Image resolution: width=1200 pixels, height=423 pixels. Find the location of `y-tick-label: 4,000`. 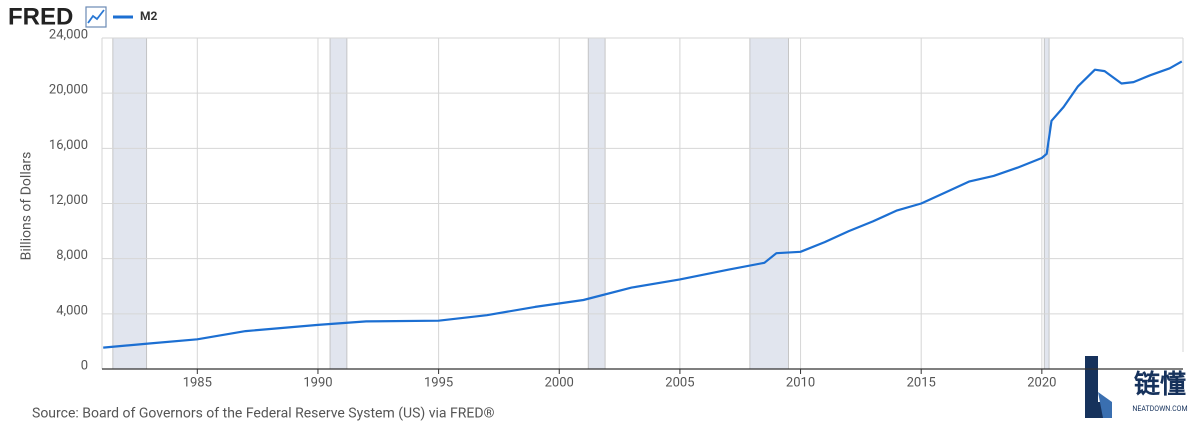

y-tick-label: 4,000 is located at coordinates (72, 310).